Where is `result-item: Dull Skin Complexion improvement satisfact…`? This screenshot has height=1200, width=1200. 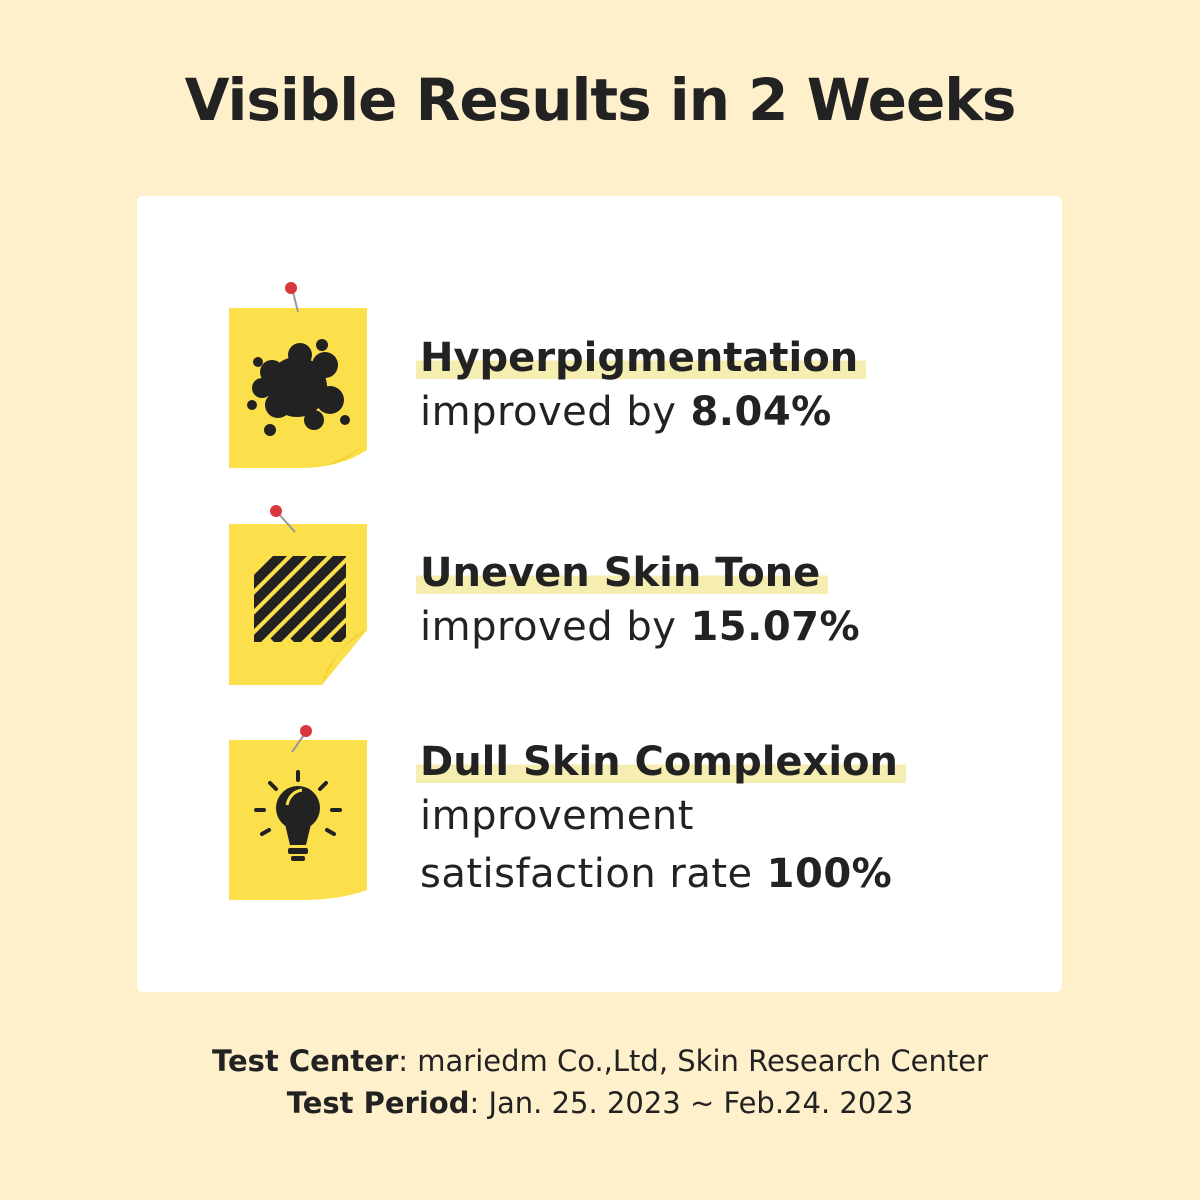
result-item: Dull Skin Complexion improvement satisfact… is located at coordinates (661, 820).